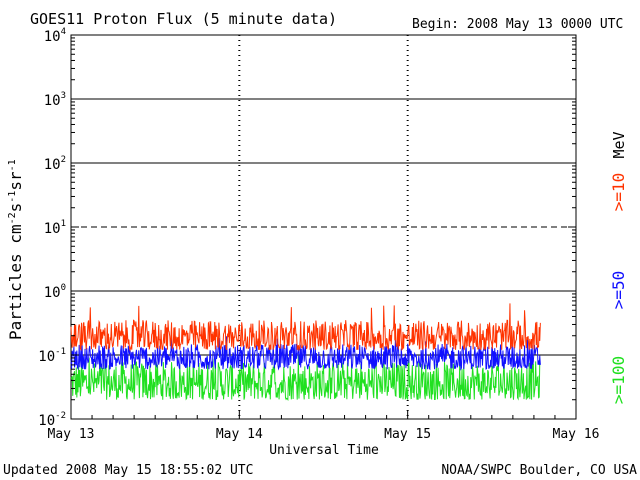 The image size is (640, 480). I want to click on x-tick-label: May 13, so click(71, 434).